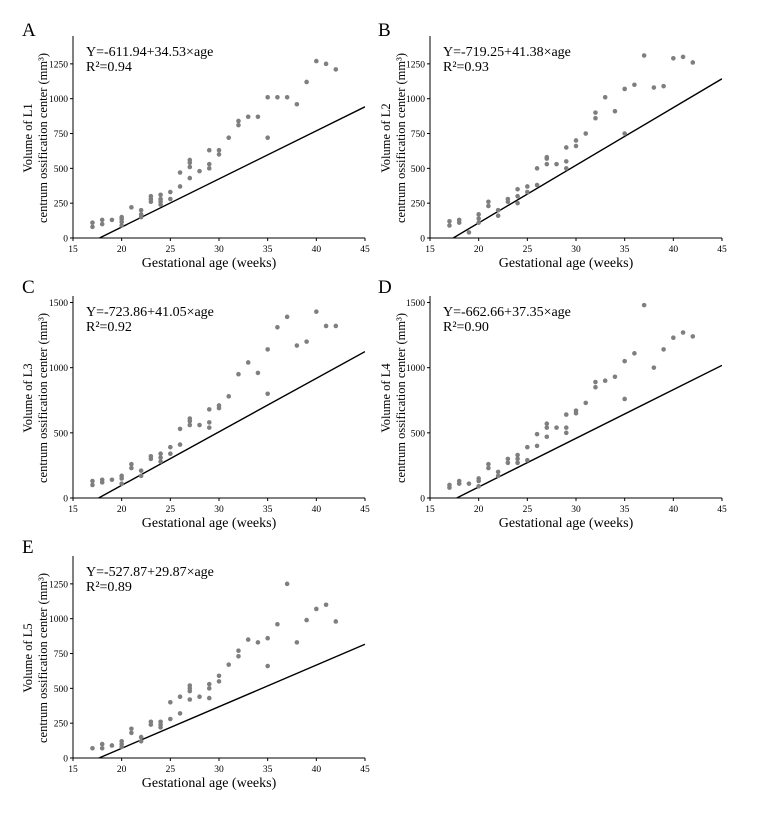 The width and height of the screenshot is (763, 813). Describe the element at coordinates (28, 287) in the screenshot. I see `panel-letter: C` at that location.